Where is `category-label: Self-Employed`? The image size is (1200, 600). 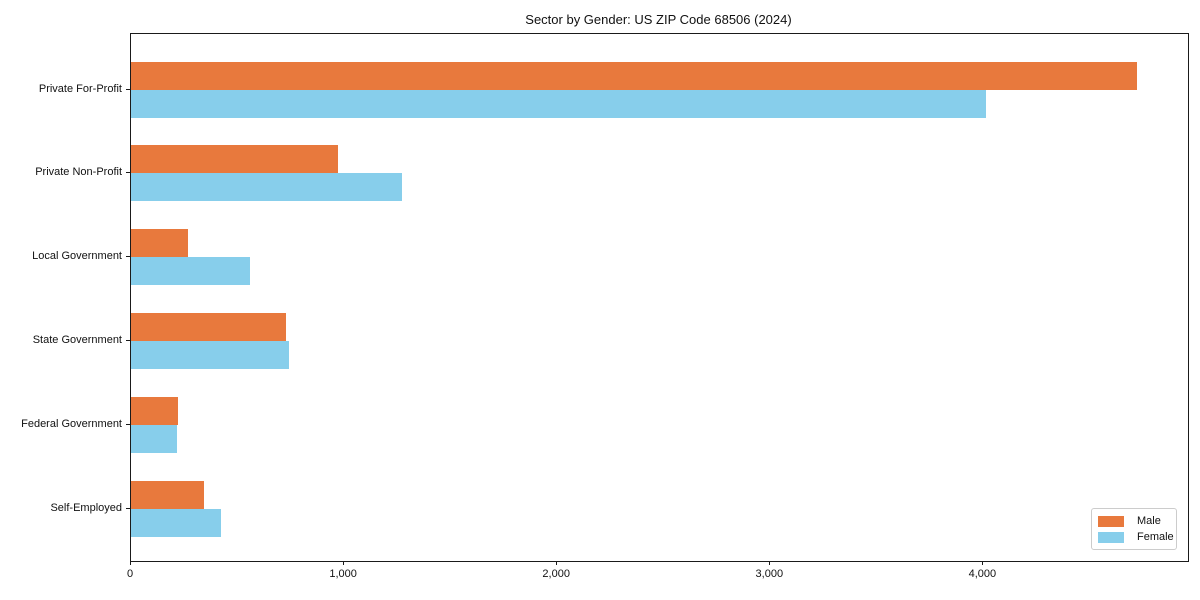
category-label: Self-Employed is located at coordinates (86, 508).